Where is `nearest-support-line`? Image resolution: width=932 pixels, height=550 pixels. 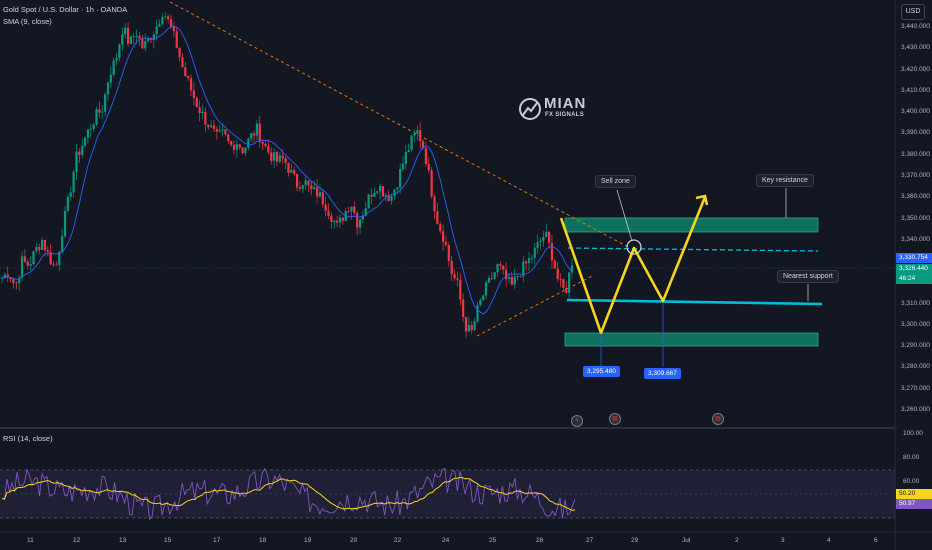
nearest-support-line is located at coordinates (694, 302).